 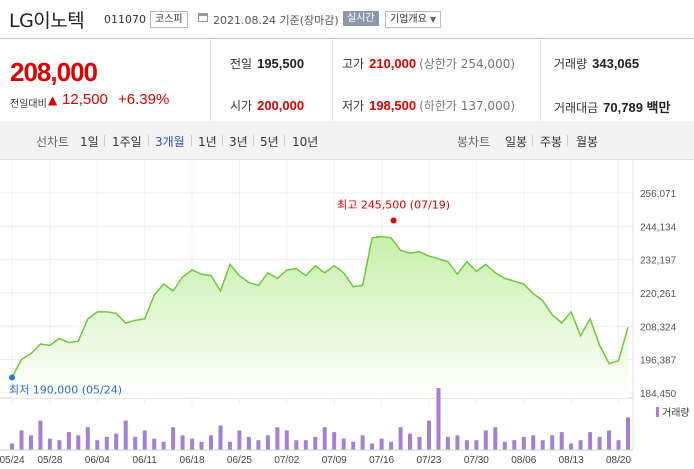 What do you see at coordinates (203, 17) in the screenshot?
I see `calendar-icon` at bounding box center [203, 17].